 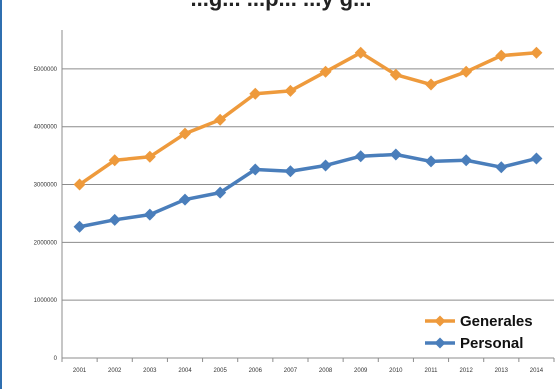 What do you see at coordinates (432, 371) in the screenshot?
I see `x-tick-label: 2011` at bounding box center [432, 371].